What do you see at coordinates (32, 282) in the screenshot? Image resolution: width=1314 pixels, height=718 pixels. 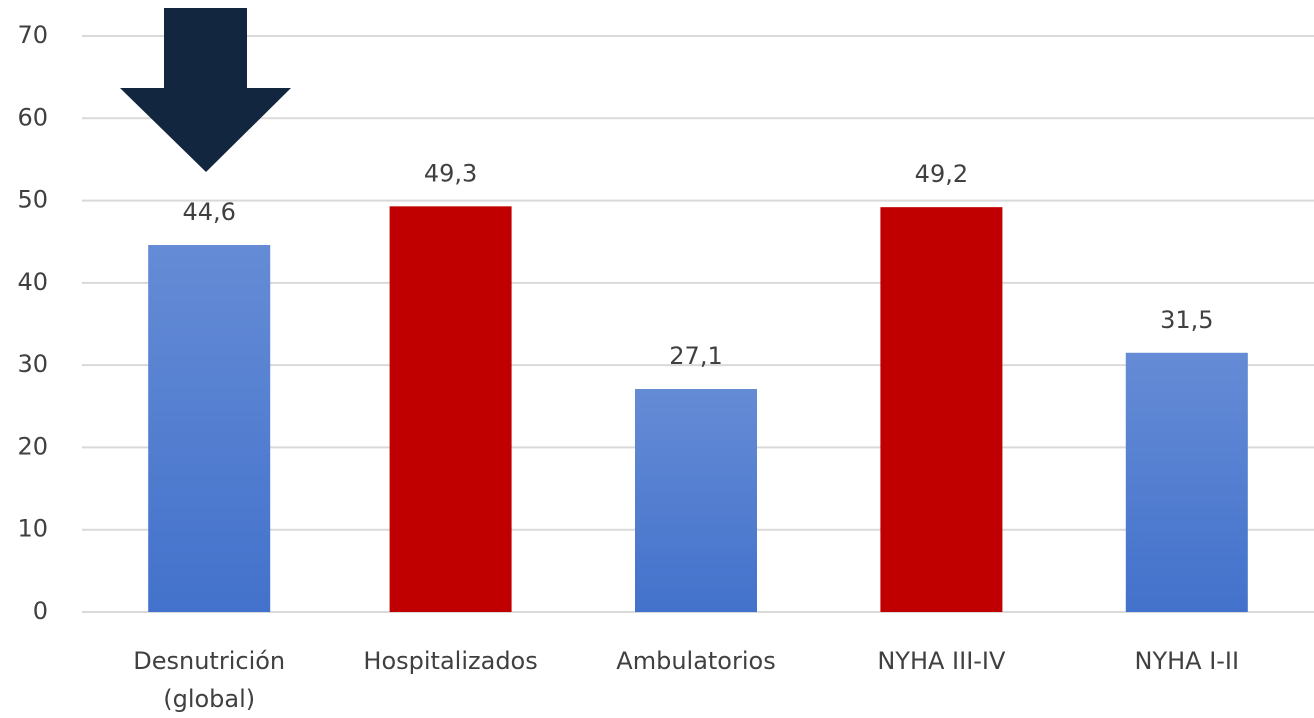 I see `y-tick-label: 40` at bounding box center [32, 282].